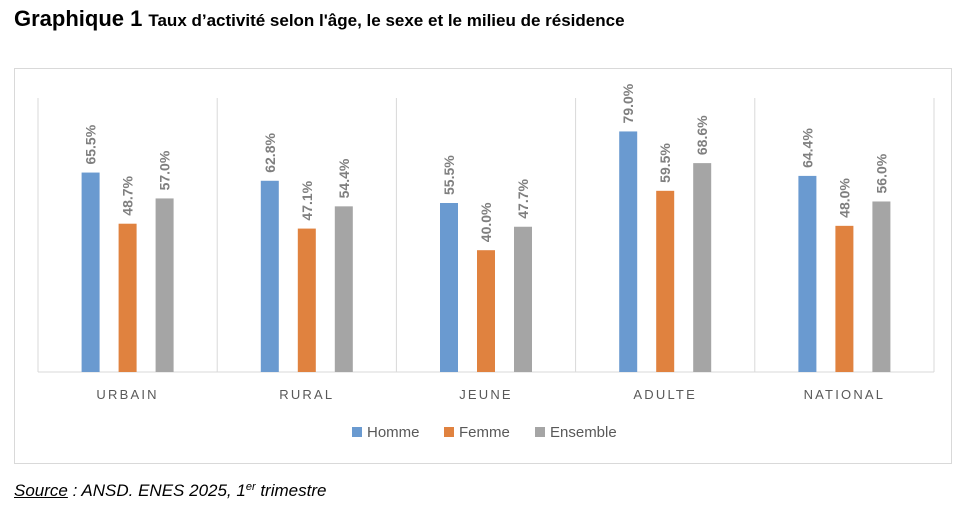 The image size is (954, 522). I want to click on legend-label-ensemble: Ensemble, so click(583, 432).